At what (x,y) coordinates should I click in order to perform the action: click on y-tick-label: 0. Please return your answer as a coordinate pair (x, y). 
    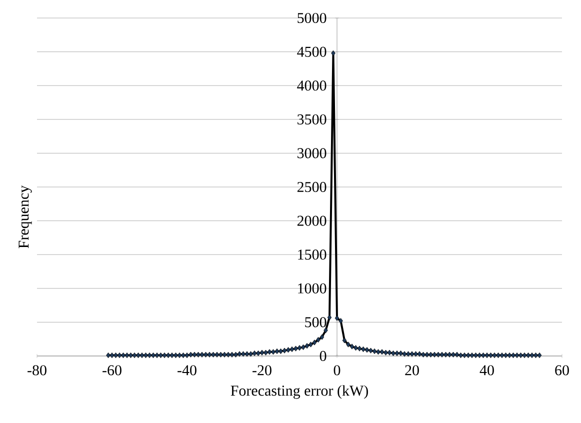
    Looking at the image, I should click on (323, 356).